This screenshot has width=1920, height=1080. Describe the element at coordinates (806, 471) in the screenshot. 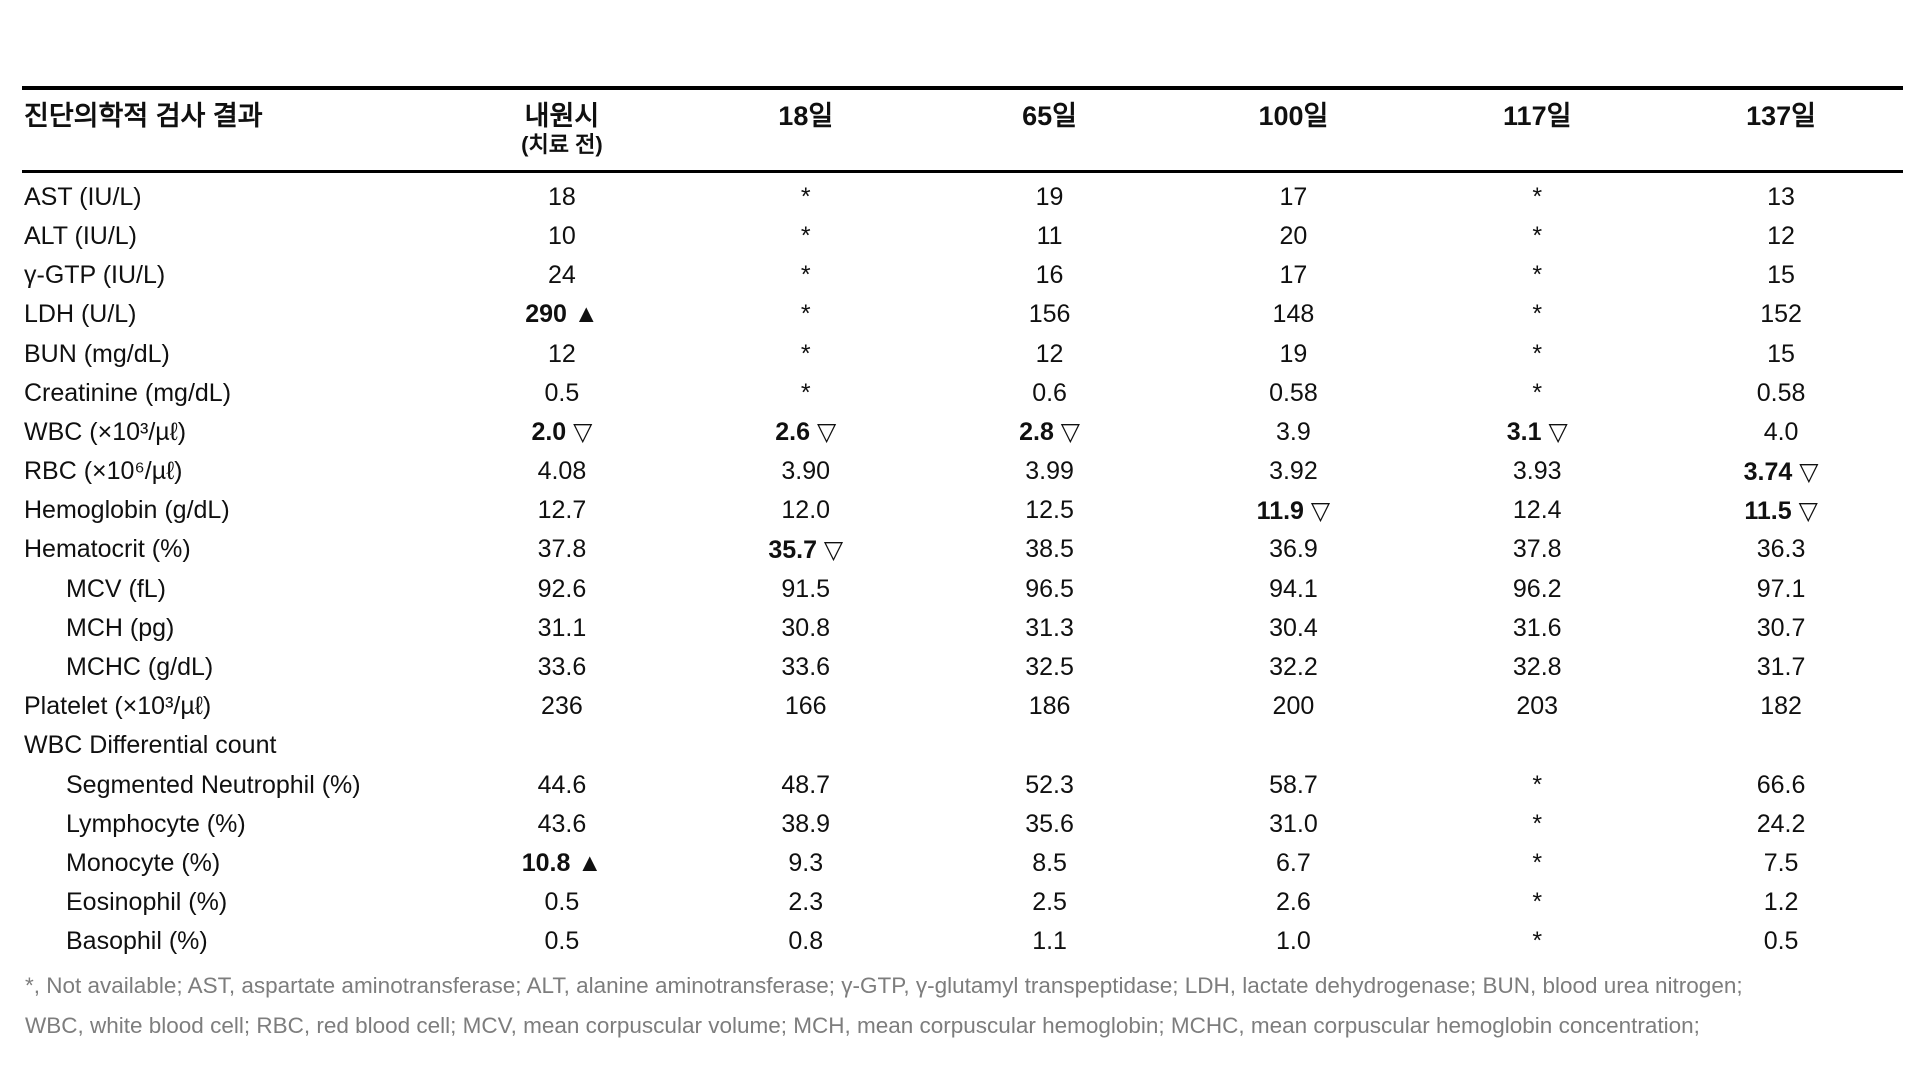

I see `value-cell: 3.90` at that location.